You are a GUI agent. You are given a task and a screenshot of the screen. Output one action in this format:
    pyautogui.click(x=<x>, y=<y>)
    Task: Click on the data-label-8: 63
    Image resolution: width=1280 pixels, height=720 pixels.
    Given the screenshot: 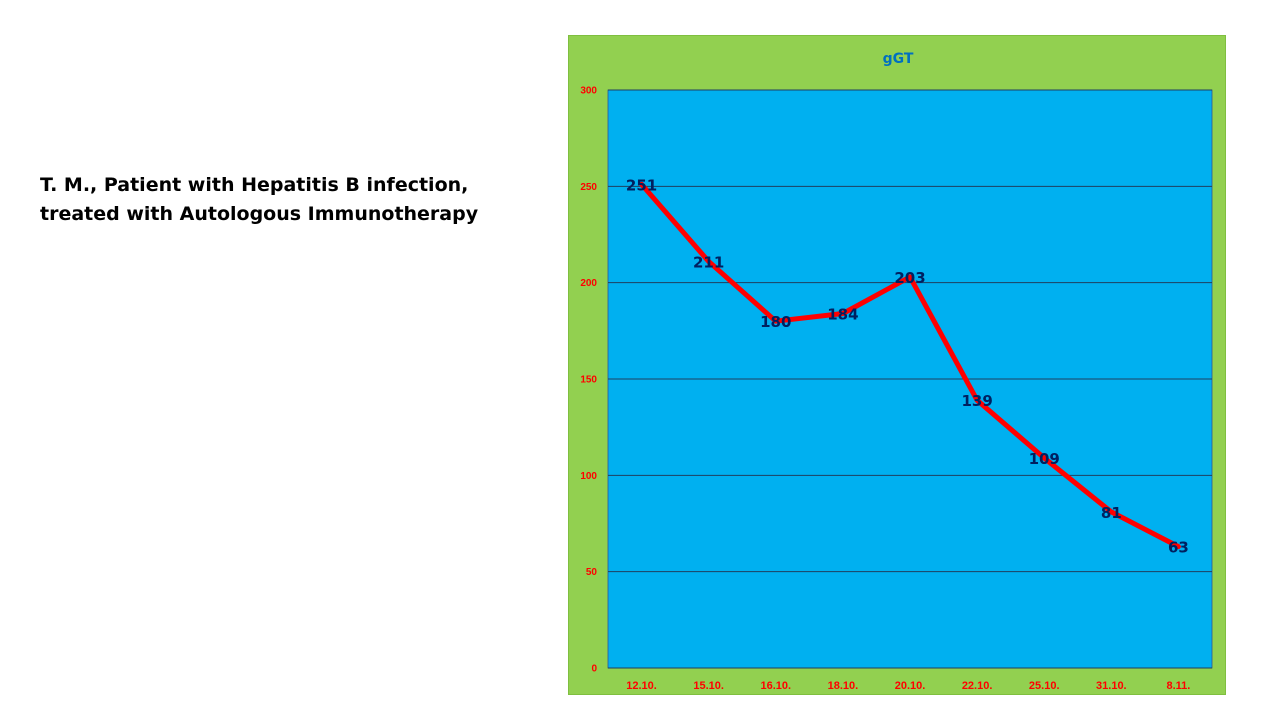 What is the action you would take?
    pyautogui.click(x=1178, y=548)
    